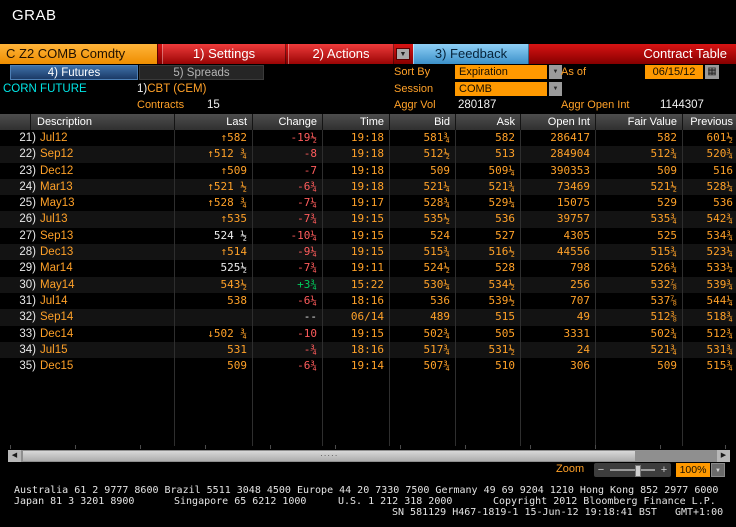 Image resolution: width=736 pixels, height=527 pixels. Describe the element at coordinates (368, 317) in the screenshot. I see `table-row: 32) Sep14 -- 06/14 489 515 49 512⅜ 518¾` at that location.